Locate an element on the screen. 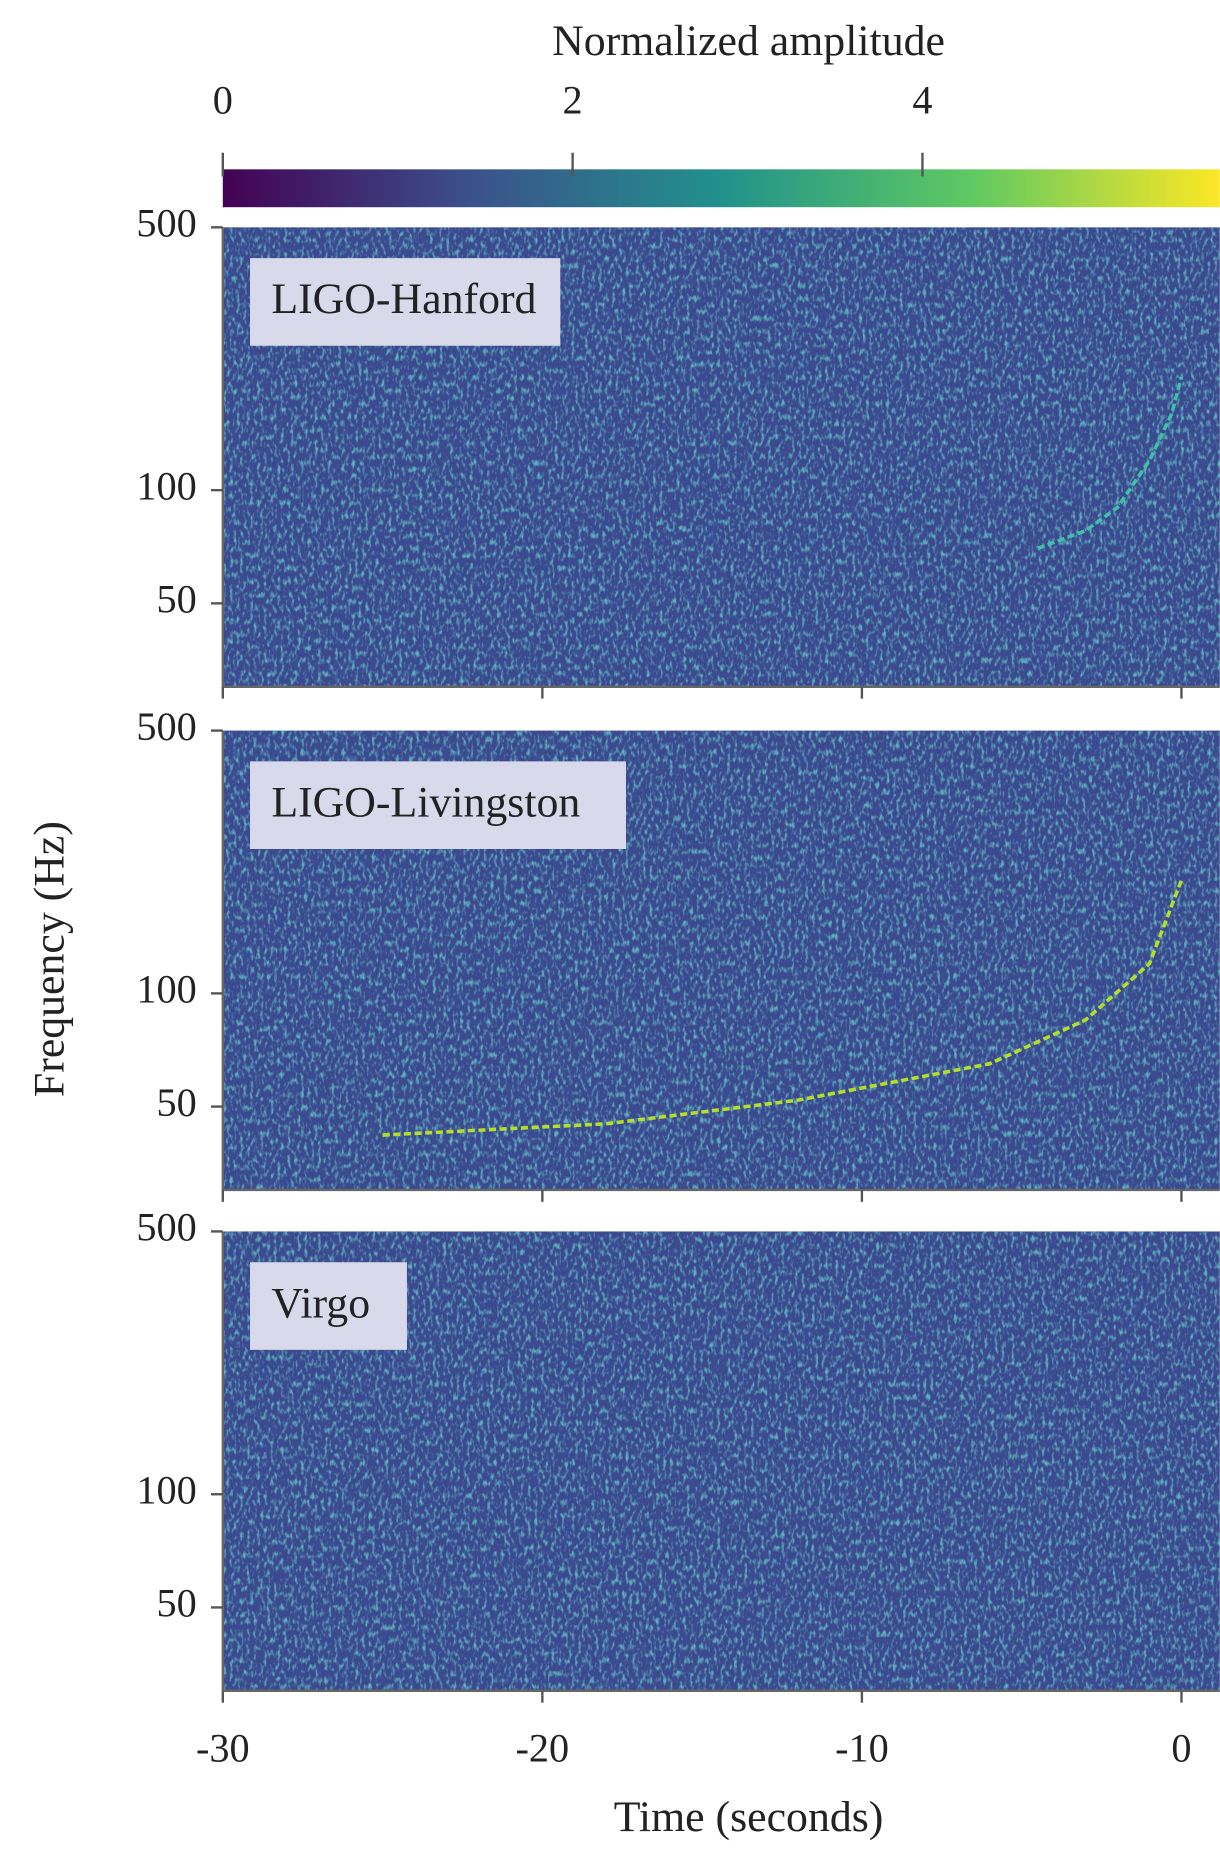 The height and width of the screenshot is (1859, 1220). x-axis-label: Time (seconds) is located at coordinates (749, 1817).